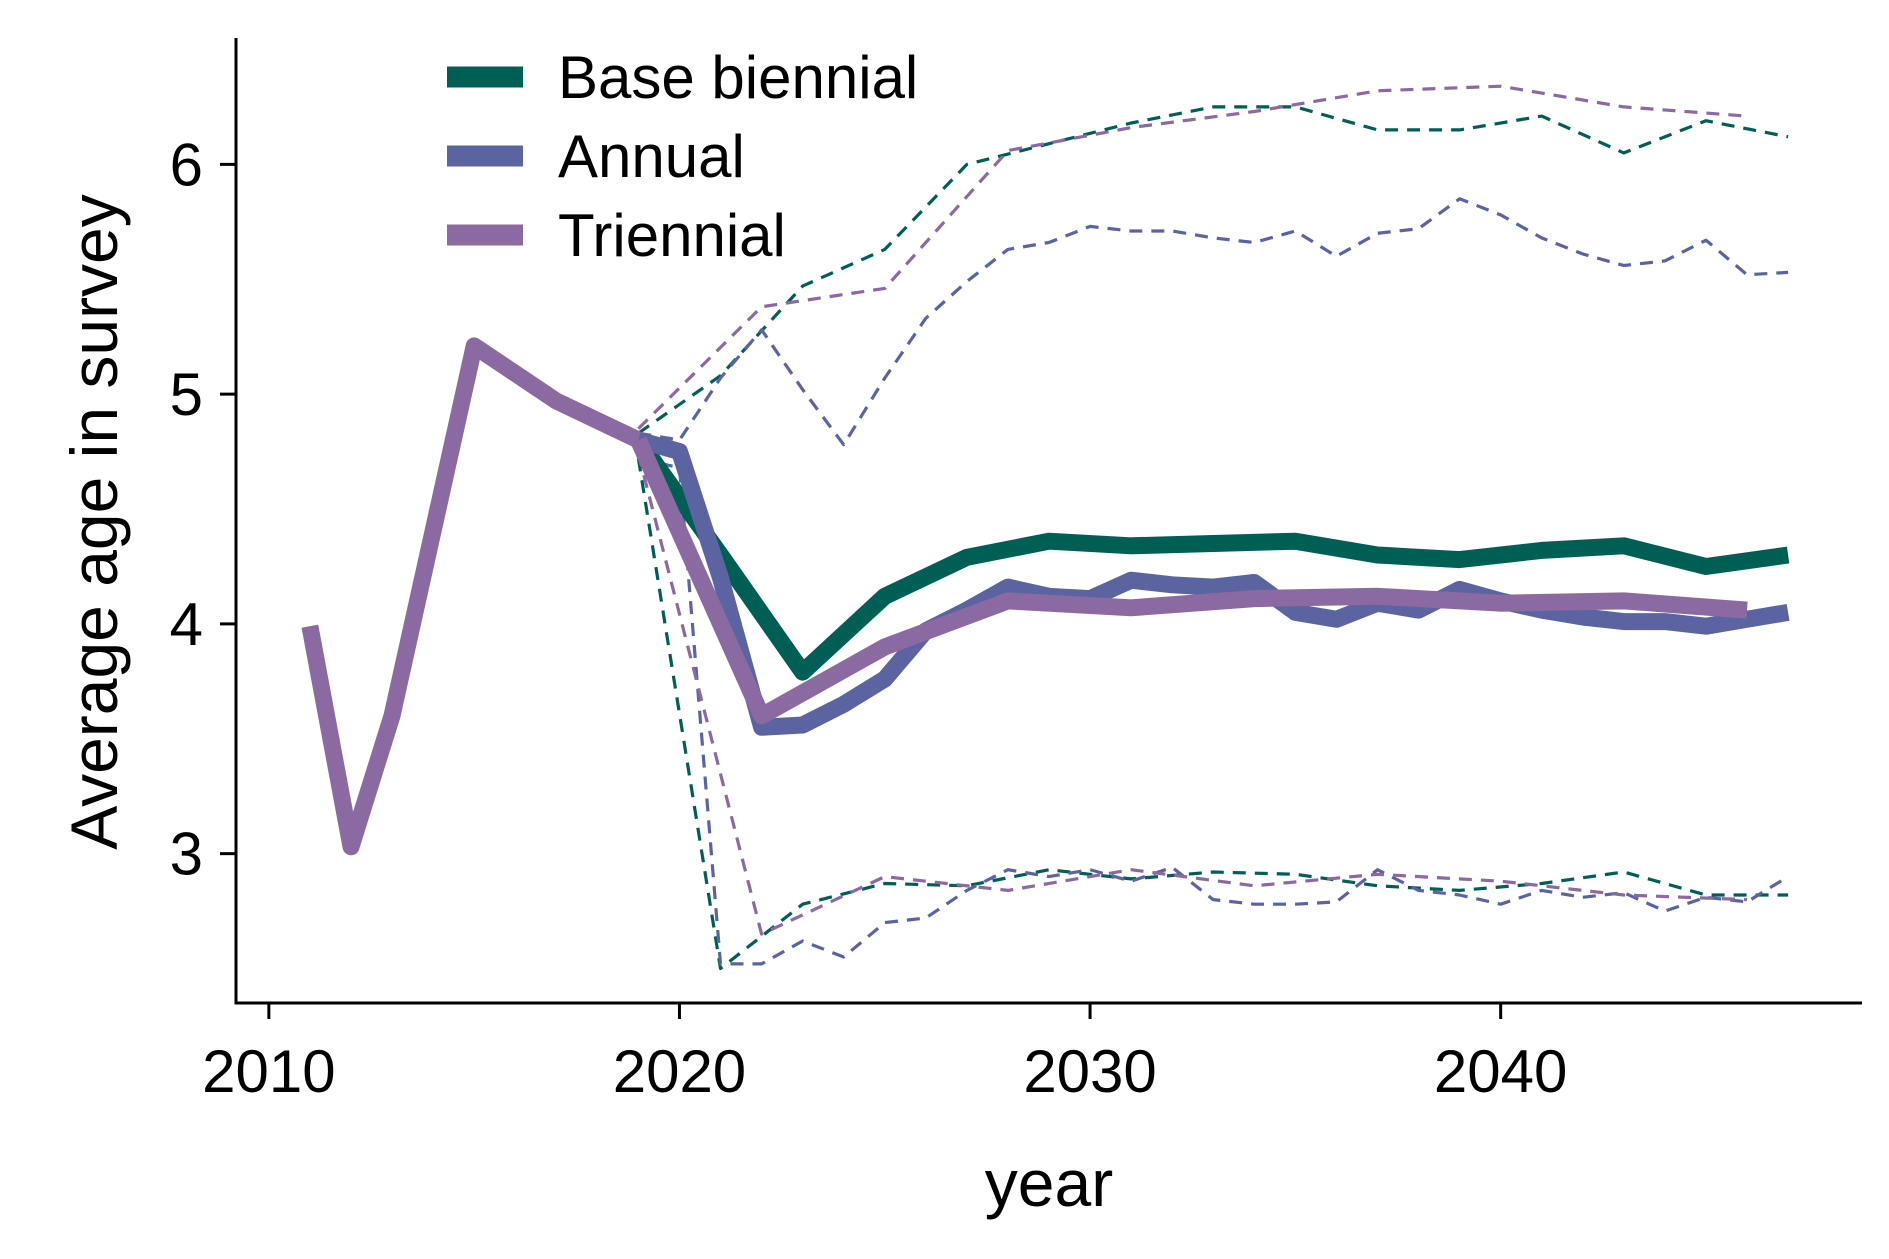 The height and width of the screenshot is (1259, 1889). What do you see at coordinates (203, 509) in the screenshot?
I see `y-axis-ticks: 3 4 5 6` at bounding box center [203, 509].